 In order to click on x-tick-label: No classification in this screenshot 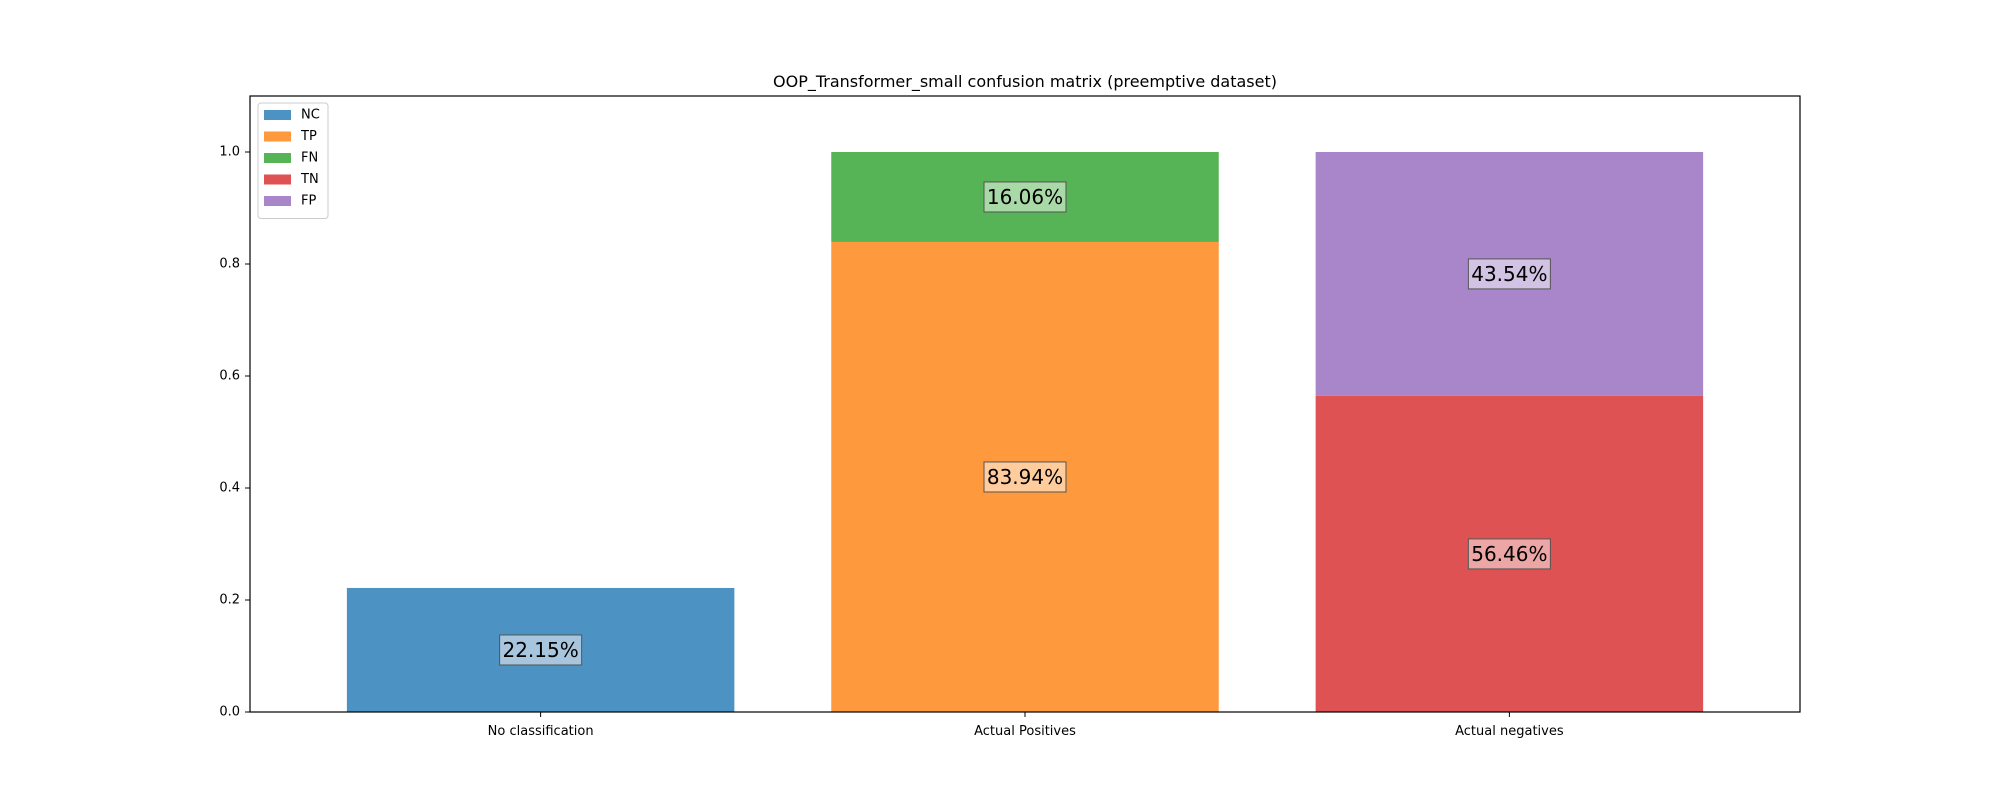, I will do `click(541, 731)`.